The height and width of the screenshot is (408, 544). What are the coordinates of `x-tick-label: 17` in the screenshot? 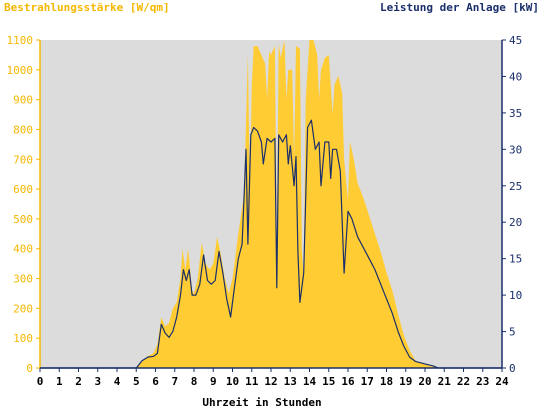 It's located at (367, 381).